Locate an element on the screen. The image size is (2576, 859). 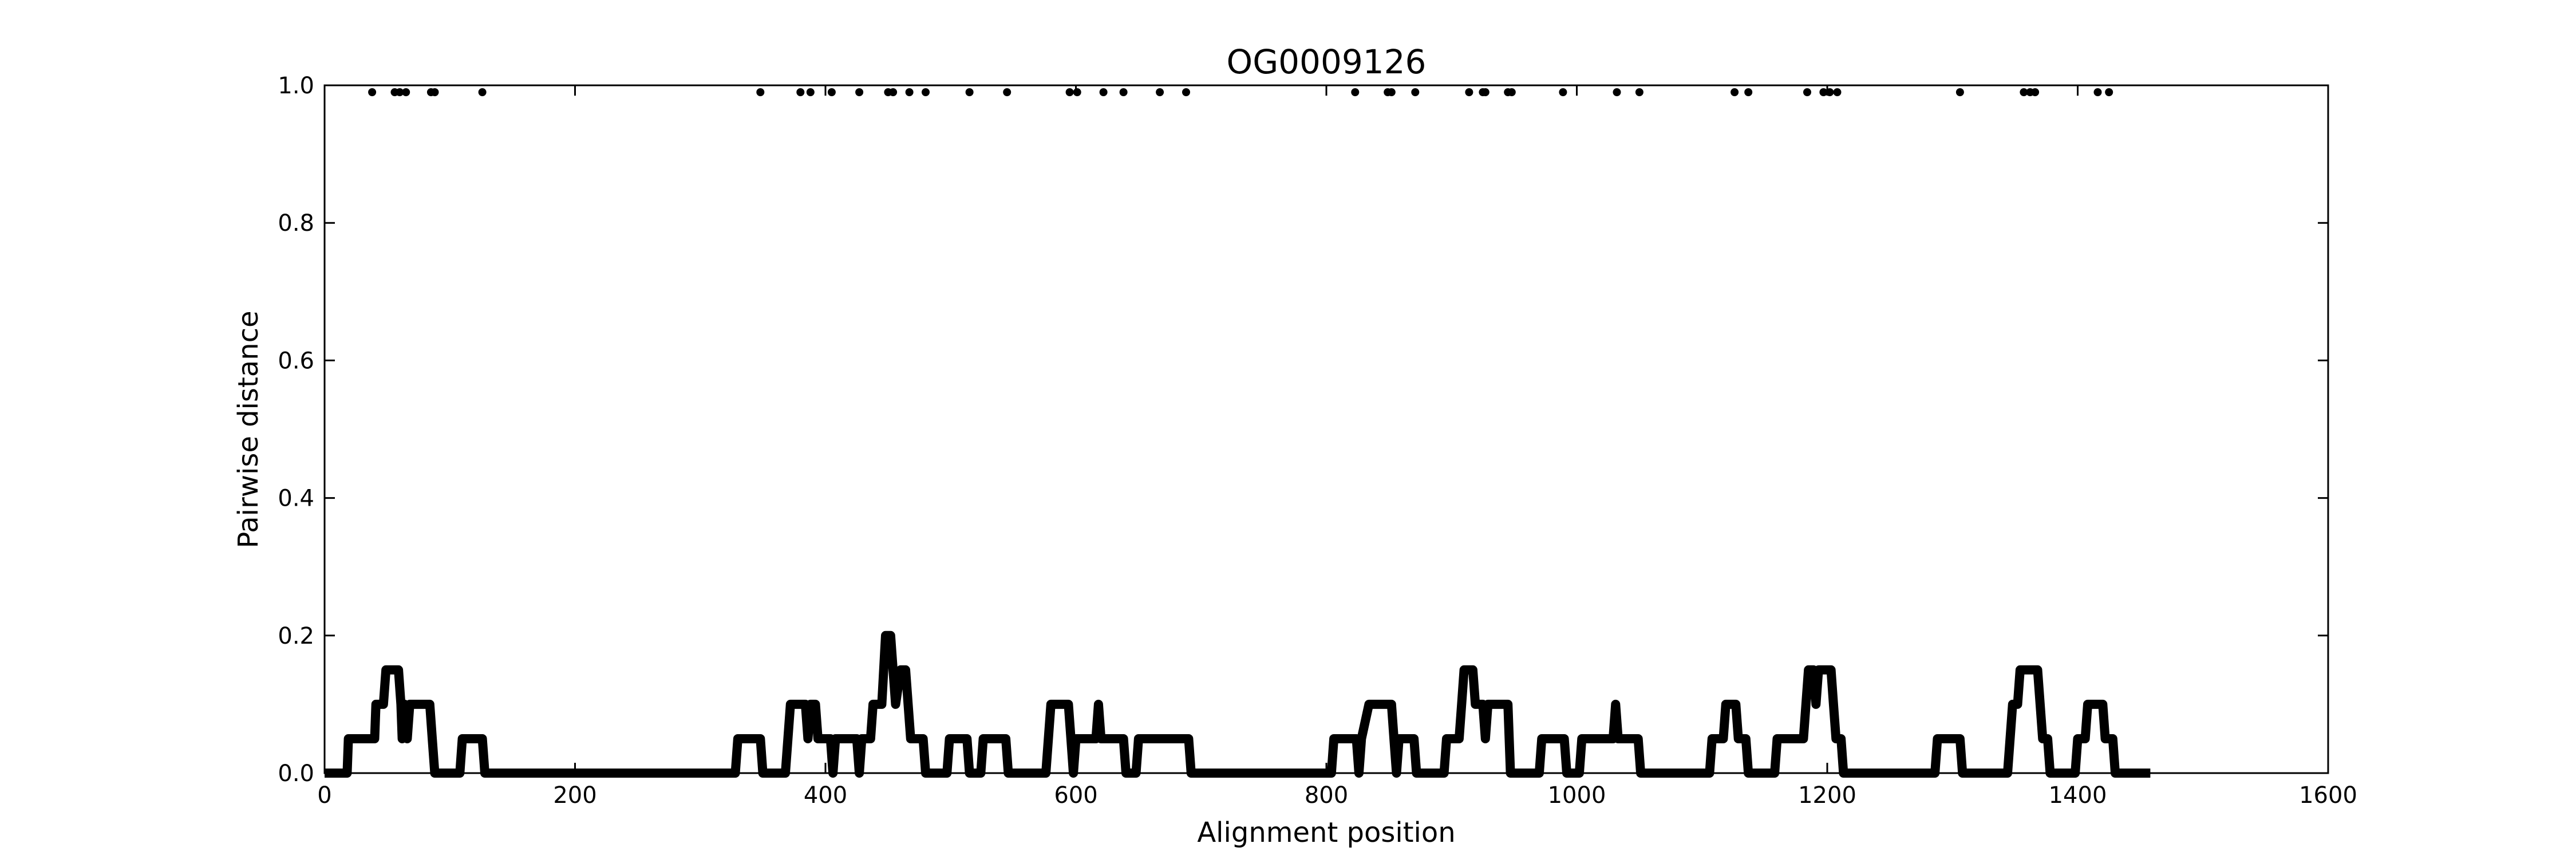
x-tick-label: 600 is located at coordinates (1075, 795).